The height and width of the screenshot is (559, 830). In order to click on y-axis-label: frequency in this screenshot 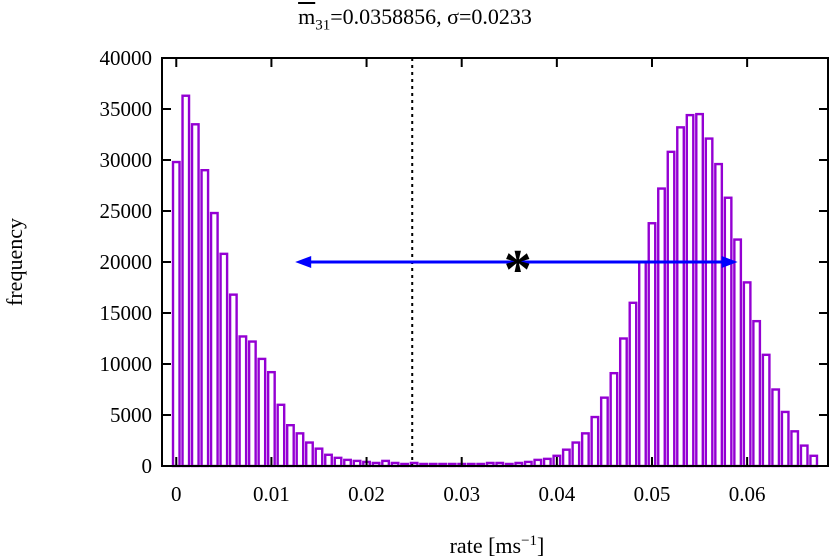, I will do `click(14, 262)`.